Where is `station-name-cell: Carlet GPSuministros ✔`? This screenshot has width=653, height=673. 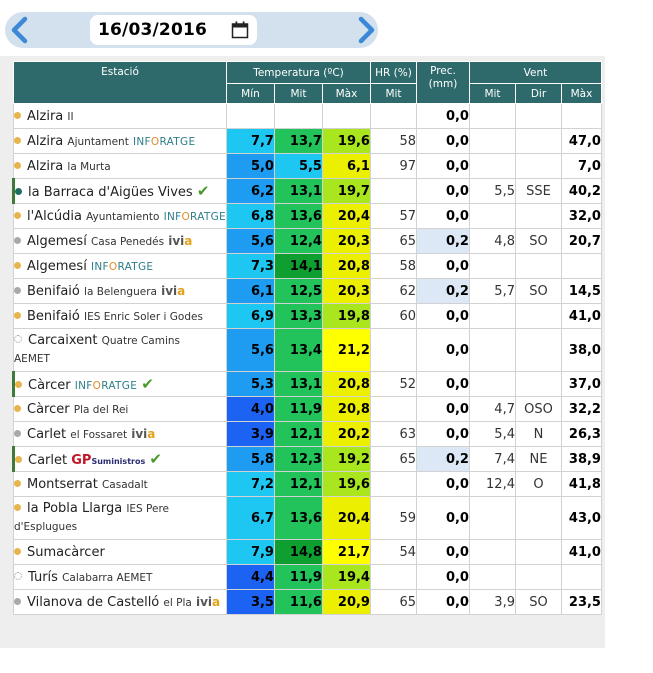
station-name-cell: Carlet GPSuministros ✔ is located at coordinates (119, 459).